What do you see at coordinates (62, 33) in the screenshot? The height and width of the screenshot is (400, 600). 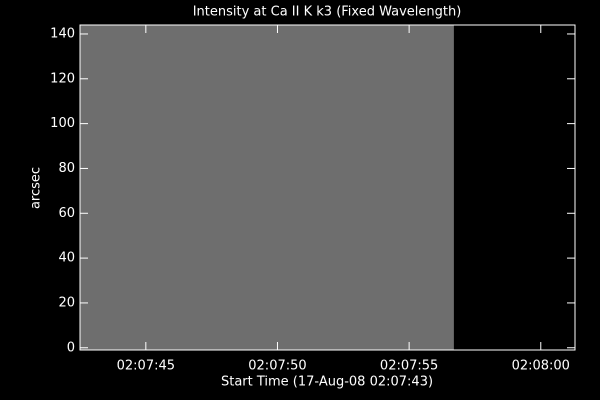 I see `y-tick-label: 140` at bounding box center [62, 33].